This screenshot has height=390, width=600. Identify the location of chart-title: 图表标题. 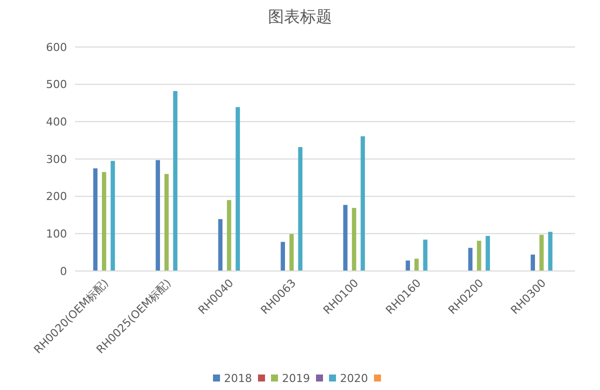
(300, 16).